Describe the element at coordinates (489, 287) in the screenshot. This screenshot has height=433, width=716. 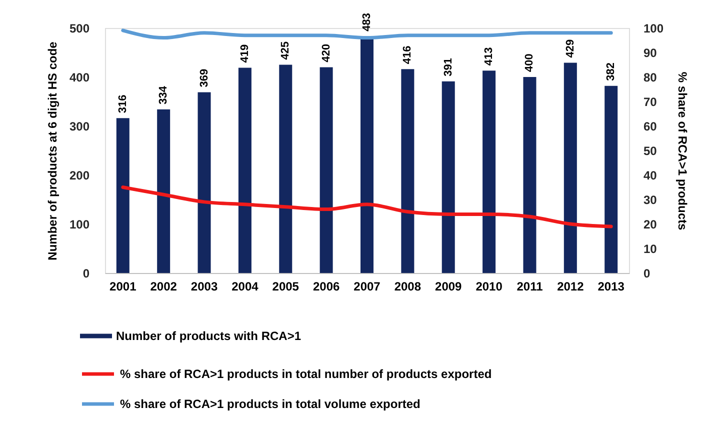
I see `x-tick-label: 2010` at that location.